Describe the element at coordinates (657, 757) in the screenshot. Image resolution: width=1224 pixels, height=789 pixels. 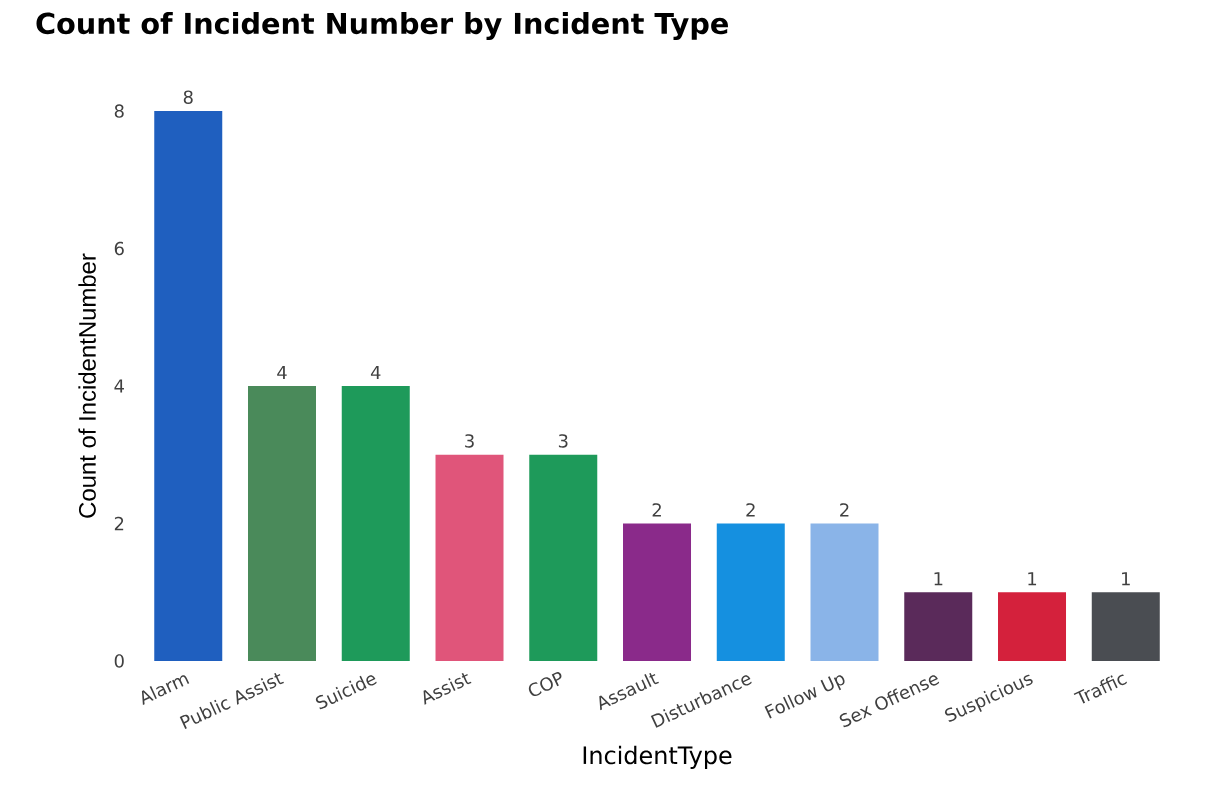
I see `x-axis-title: IncidentType` at that location.